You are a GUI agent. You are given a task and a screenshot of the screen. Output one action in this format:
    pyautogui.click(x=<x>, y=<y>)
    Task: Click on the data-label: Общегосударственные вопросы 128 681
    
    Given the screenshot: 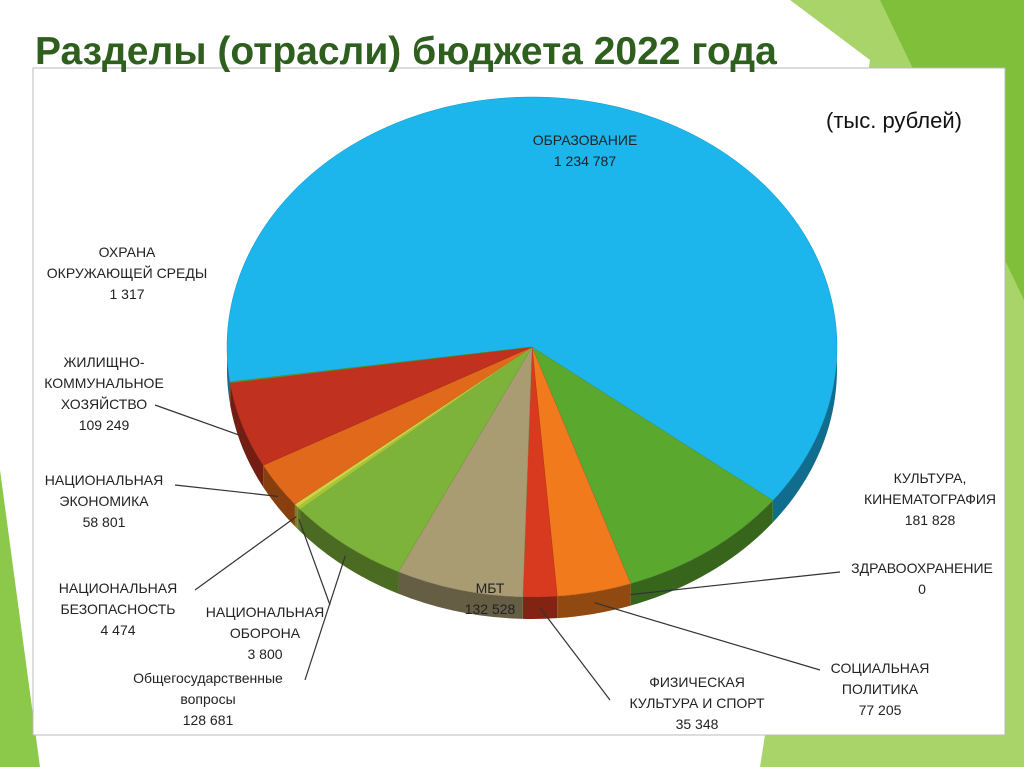 What is the action you would take?
    pyautogui.click(x=208, y=699)
    